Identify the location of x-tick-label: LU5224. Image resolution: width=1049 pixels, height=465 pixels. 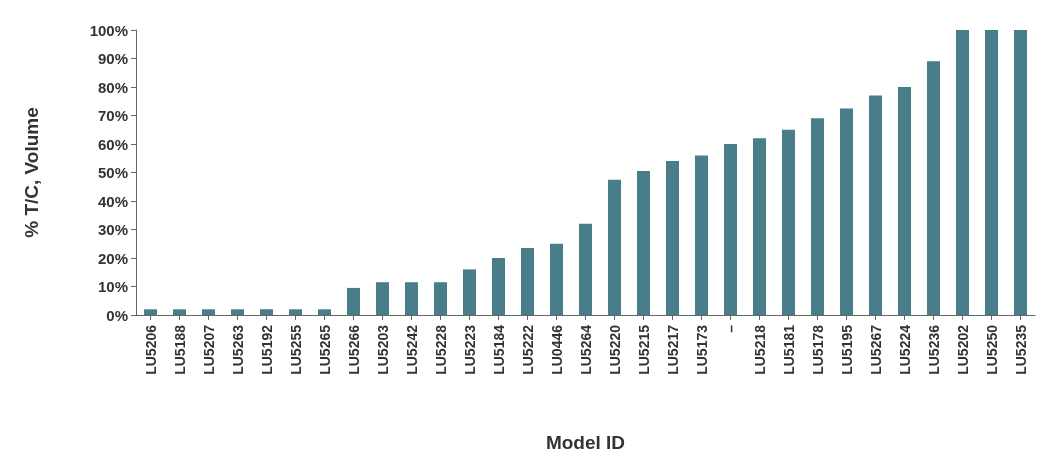
(904, 349).